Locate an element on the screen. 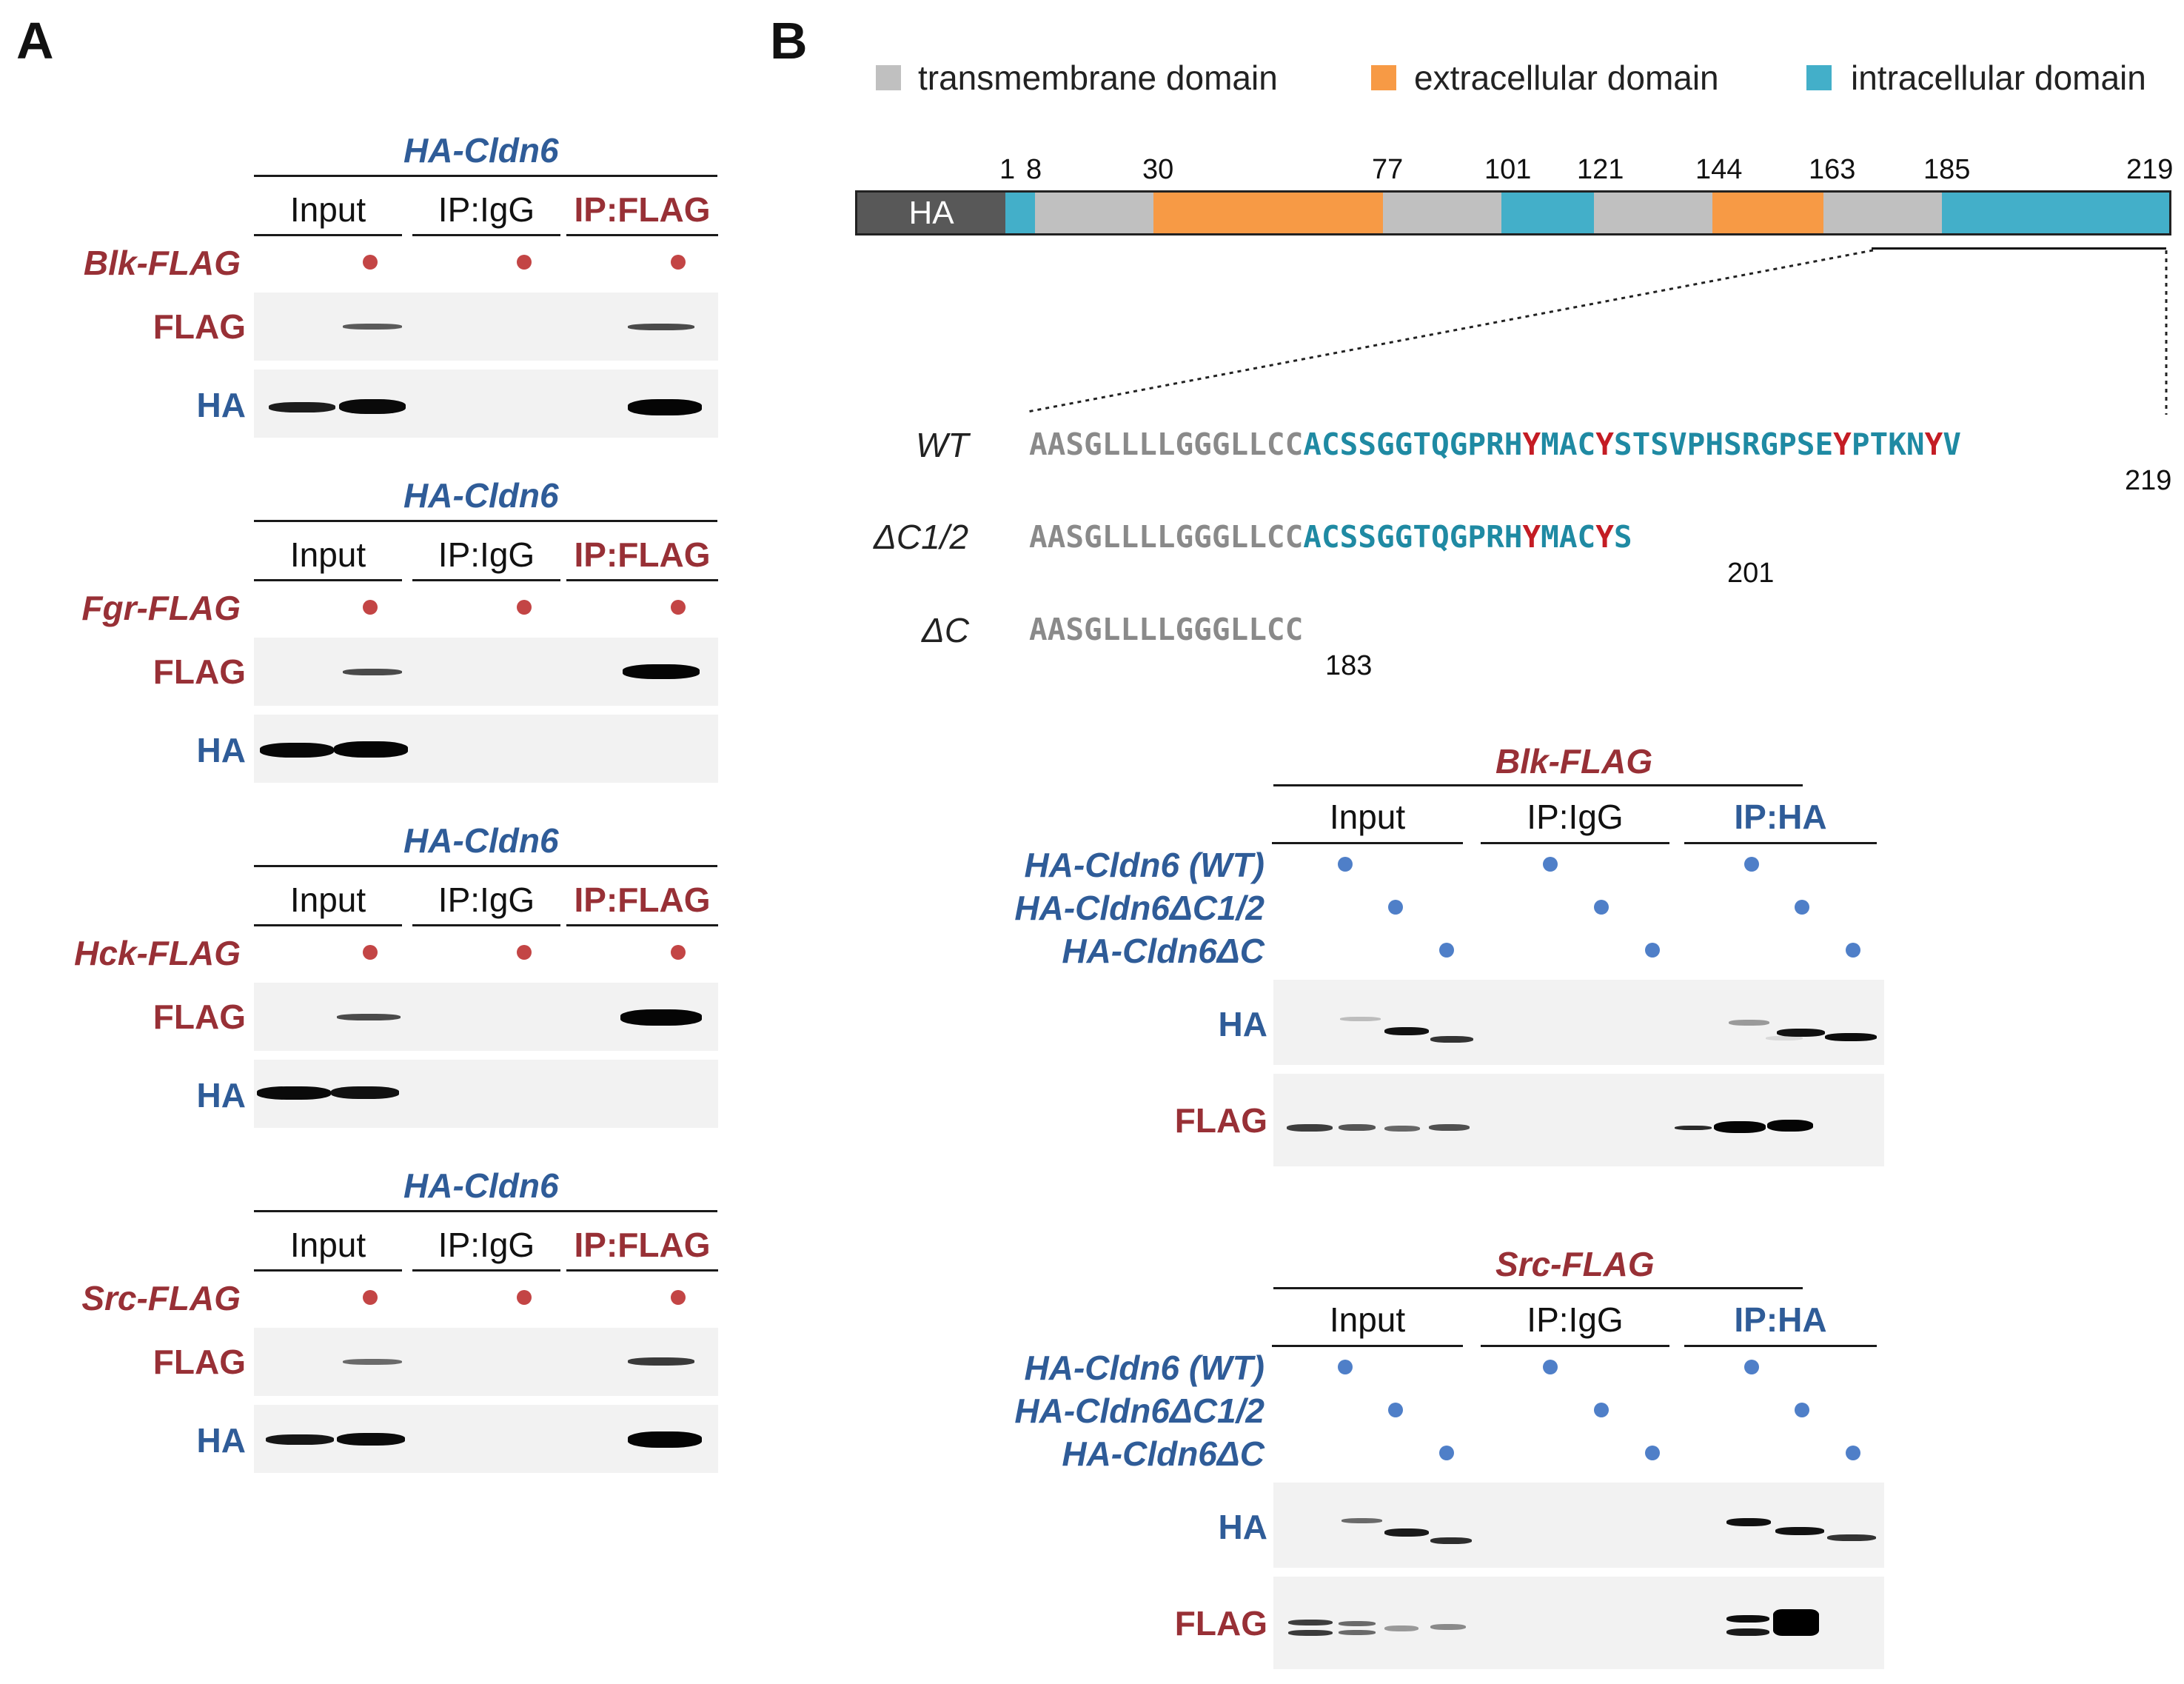 This screenshot has width=2184, height=1684. legend-swatch-transmembrane is located at coordinates (888, 77).